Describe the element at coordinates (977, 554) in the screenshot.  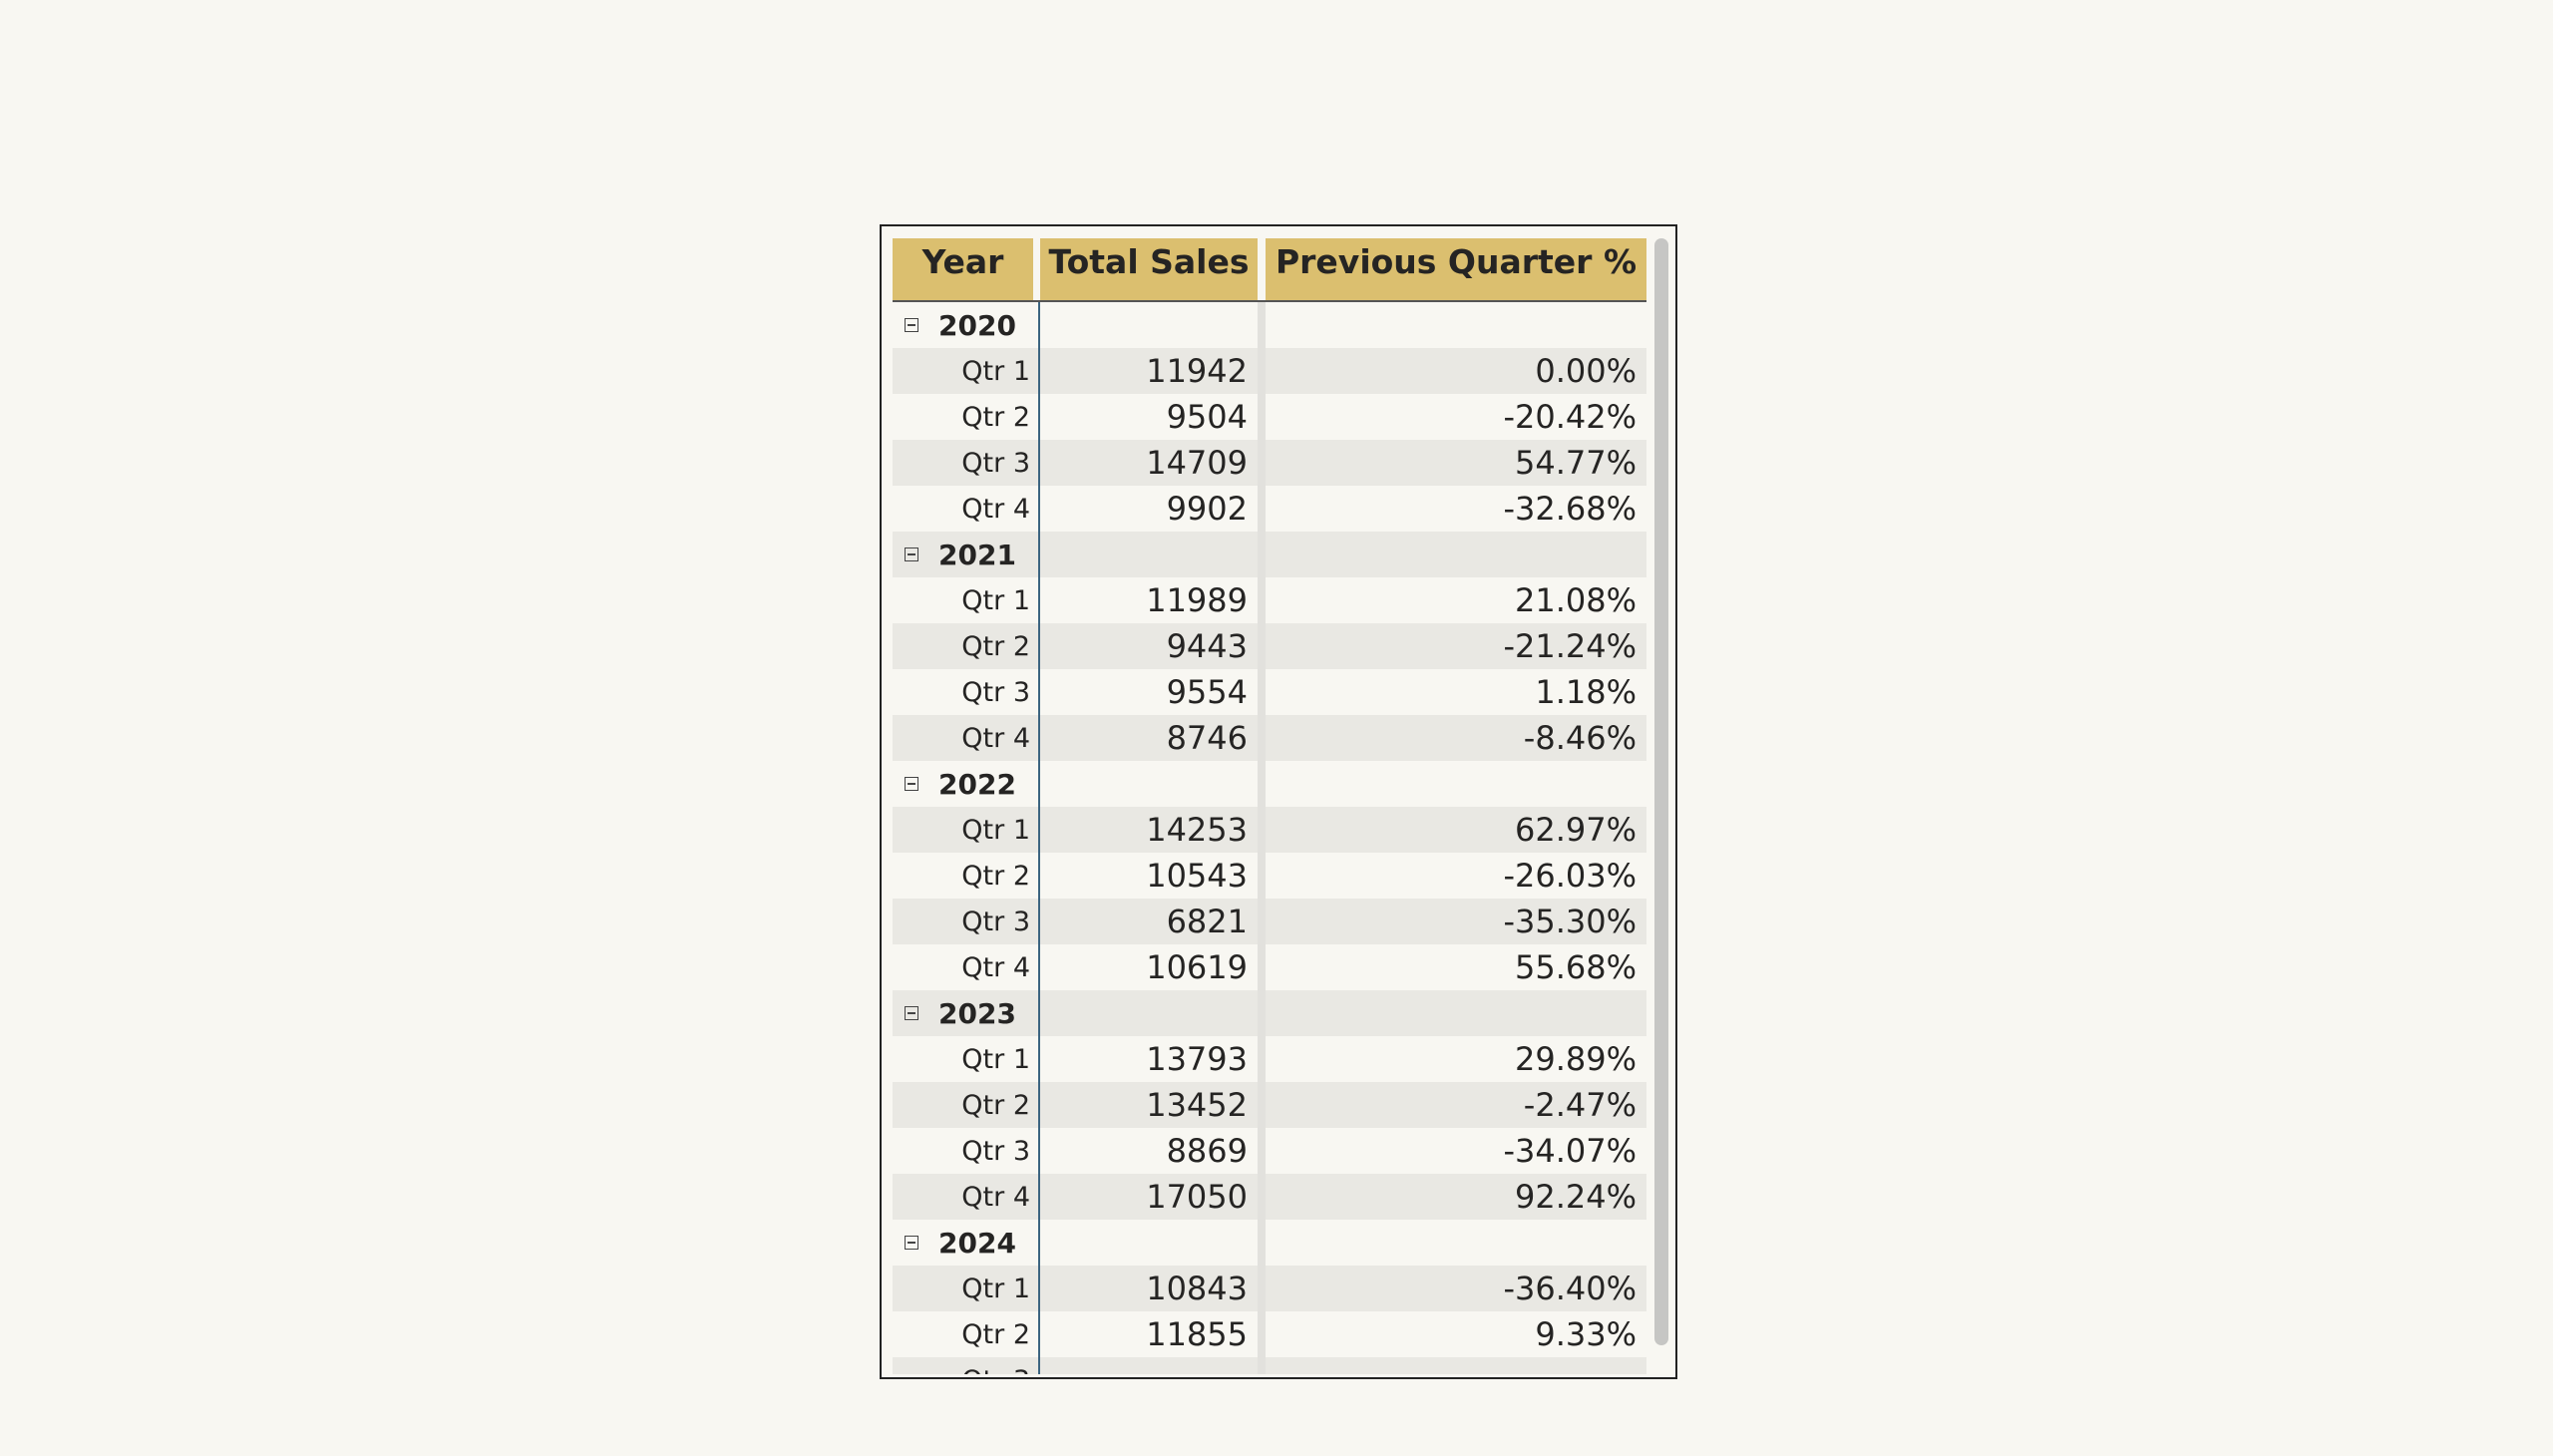
I see `year-label: 2021` at that location.